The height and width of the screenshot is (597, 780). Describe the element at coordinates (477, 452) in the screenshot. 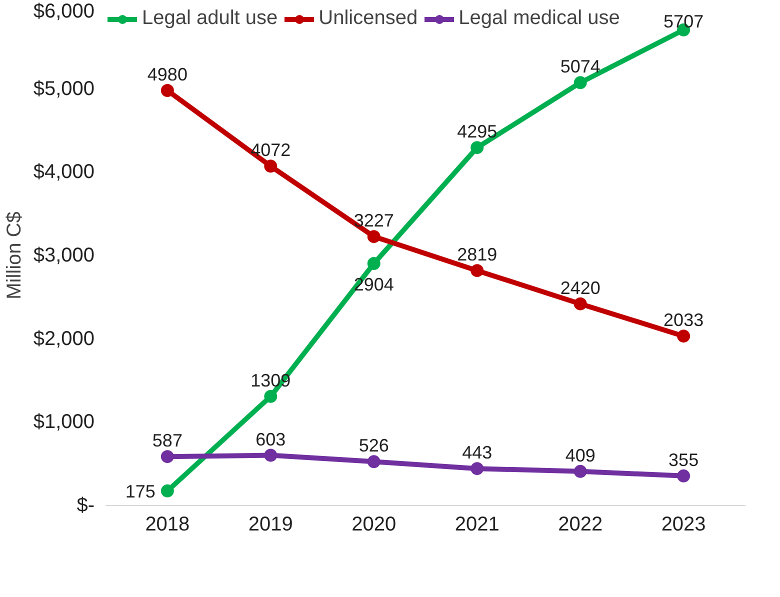

I see `data-label: 443` at that location.